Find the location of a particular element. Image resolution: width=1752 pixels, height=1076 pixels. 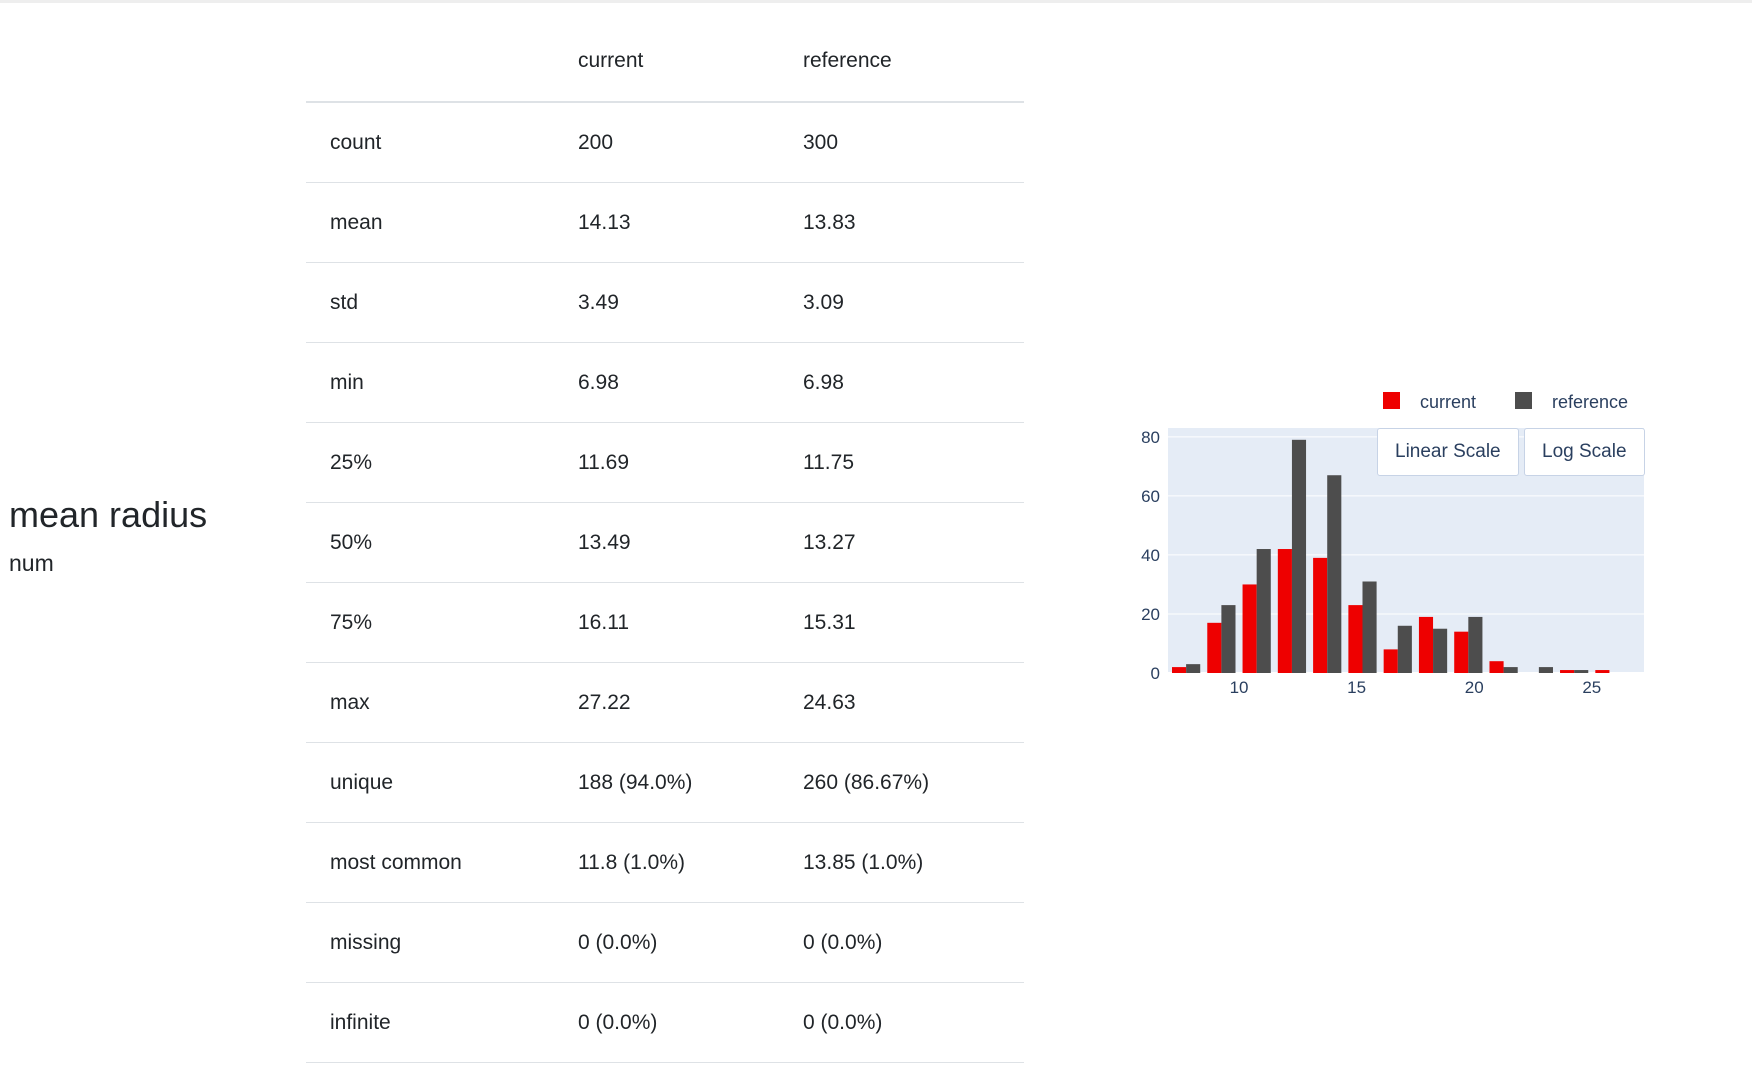

x-tick-label: 25 is located at coordinates (1591, 687).